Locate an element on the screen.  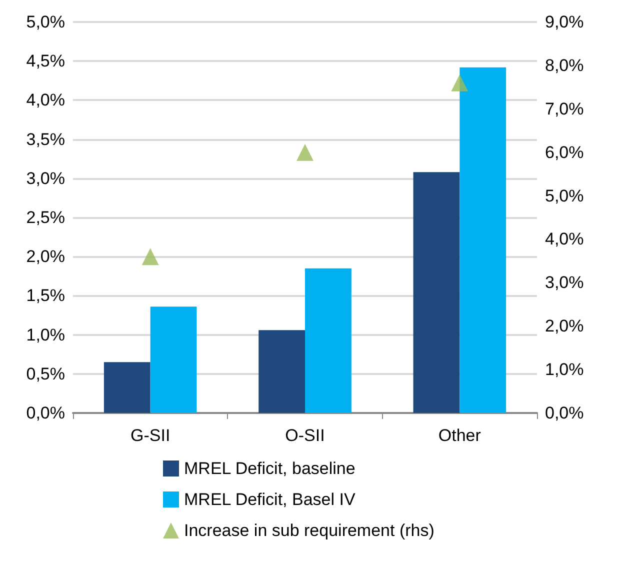
y2-tick-label: 3,0% is located at coordinates (564, 282).